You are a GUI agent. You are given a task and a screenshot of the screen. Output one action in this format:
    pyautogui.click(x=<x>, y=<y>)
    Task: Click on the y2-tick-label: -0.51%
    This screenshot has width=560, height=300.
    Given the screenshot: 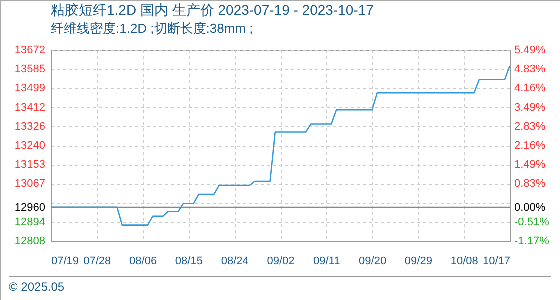 What is the action you would take?
    pyautogui.click(x=532, y=222)
    